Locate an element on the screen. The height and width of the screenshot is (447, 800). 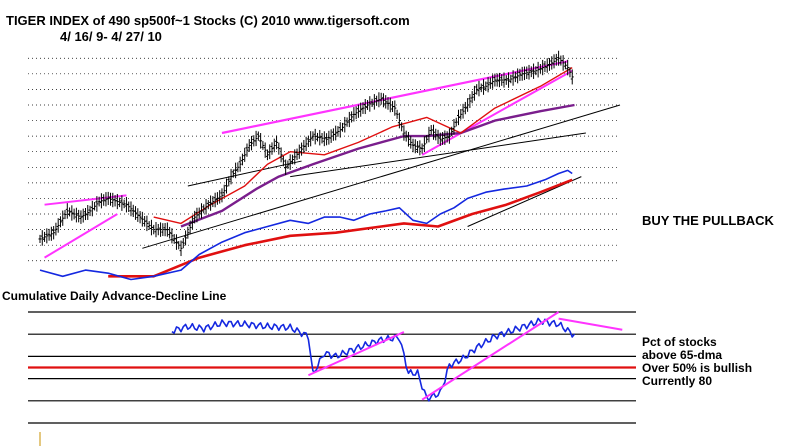
purple-moving-average is located at coordinates (377, 165).